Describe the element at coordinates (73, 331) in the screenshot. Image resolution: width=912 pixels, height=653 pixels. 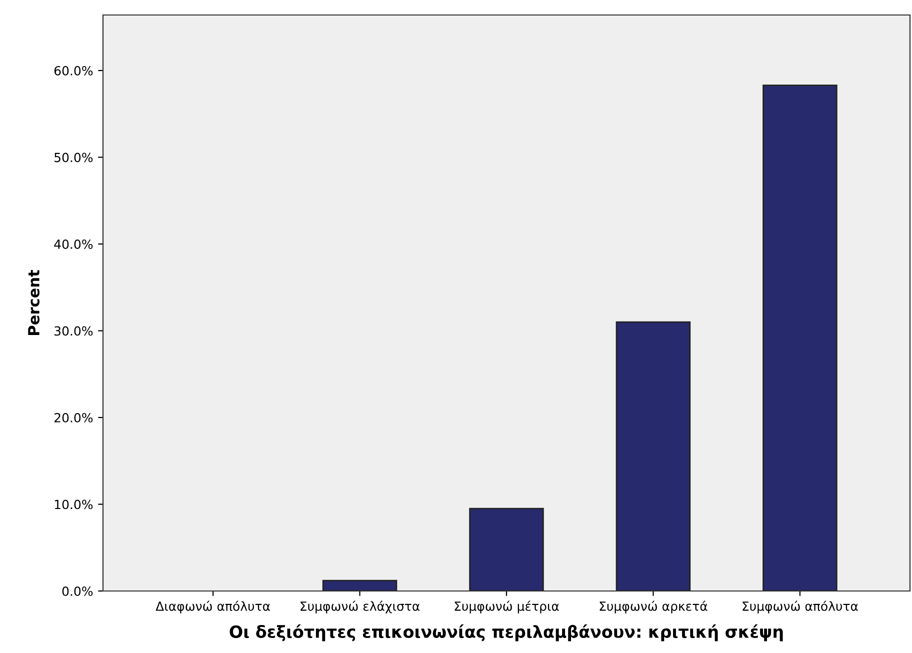
I see `y-tick-label: 30.0%` at that location.